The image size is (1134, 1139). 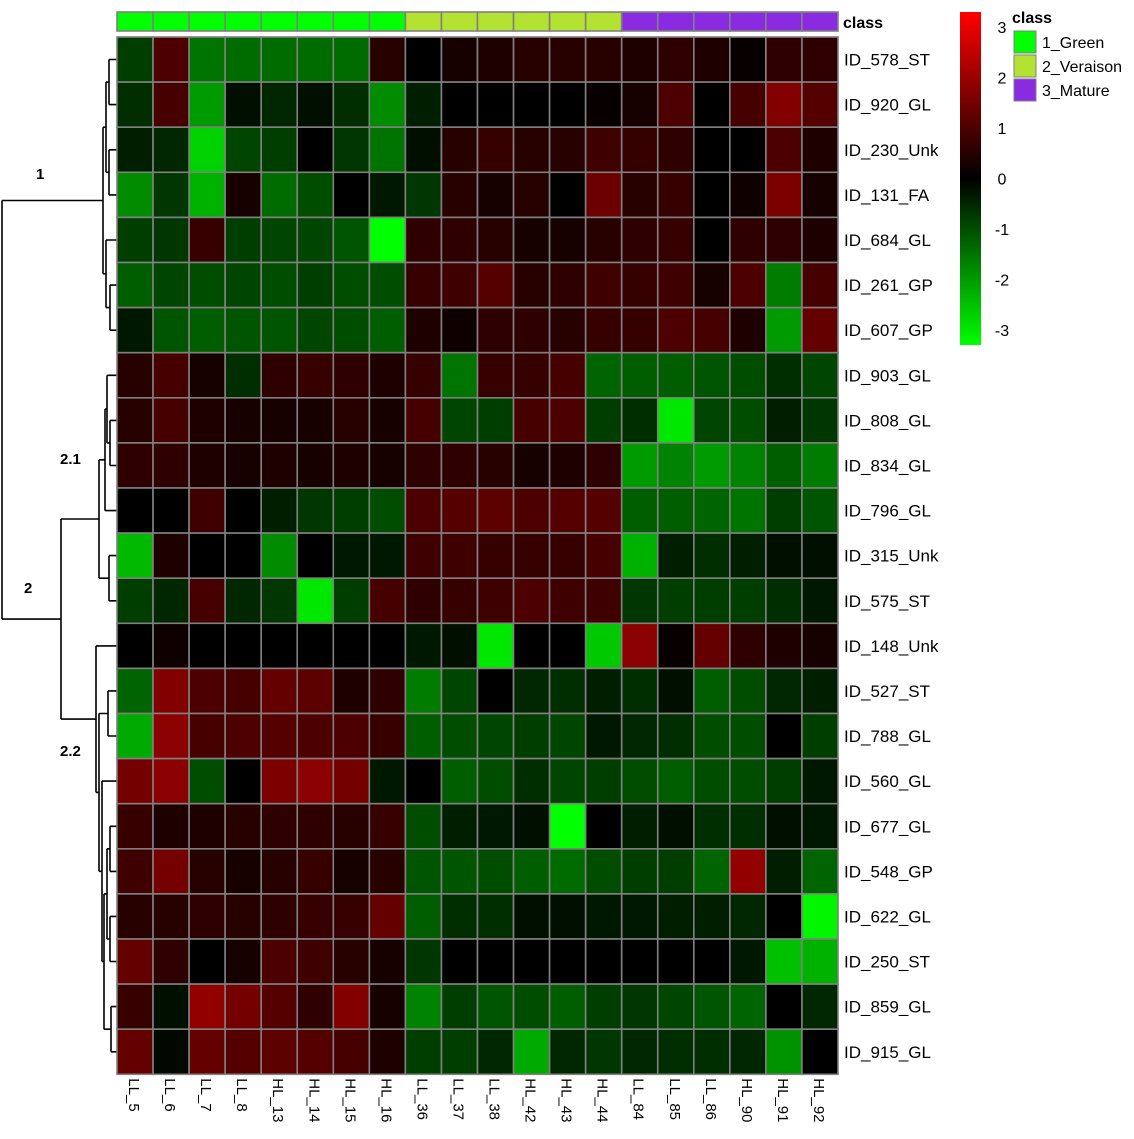 I want to click on row-label: ID_527_ST, so click(x=887, y=691).